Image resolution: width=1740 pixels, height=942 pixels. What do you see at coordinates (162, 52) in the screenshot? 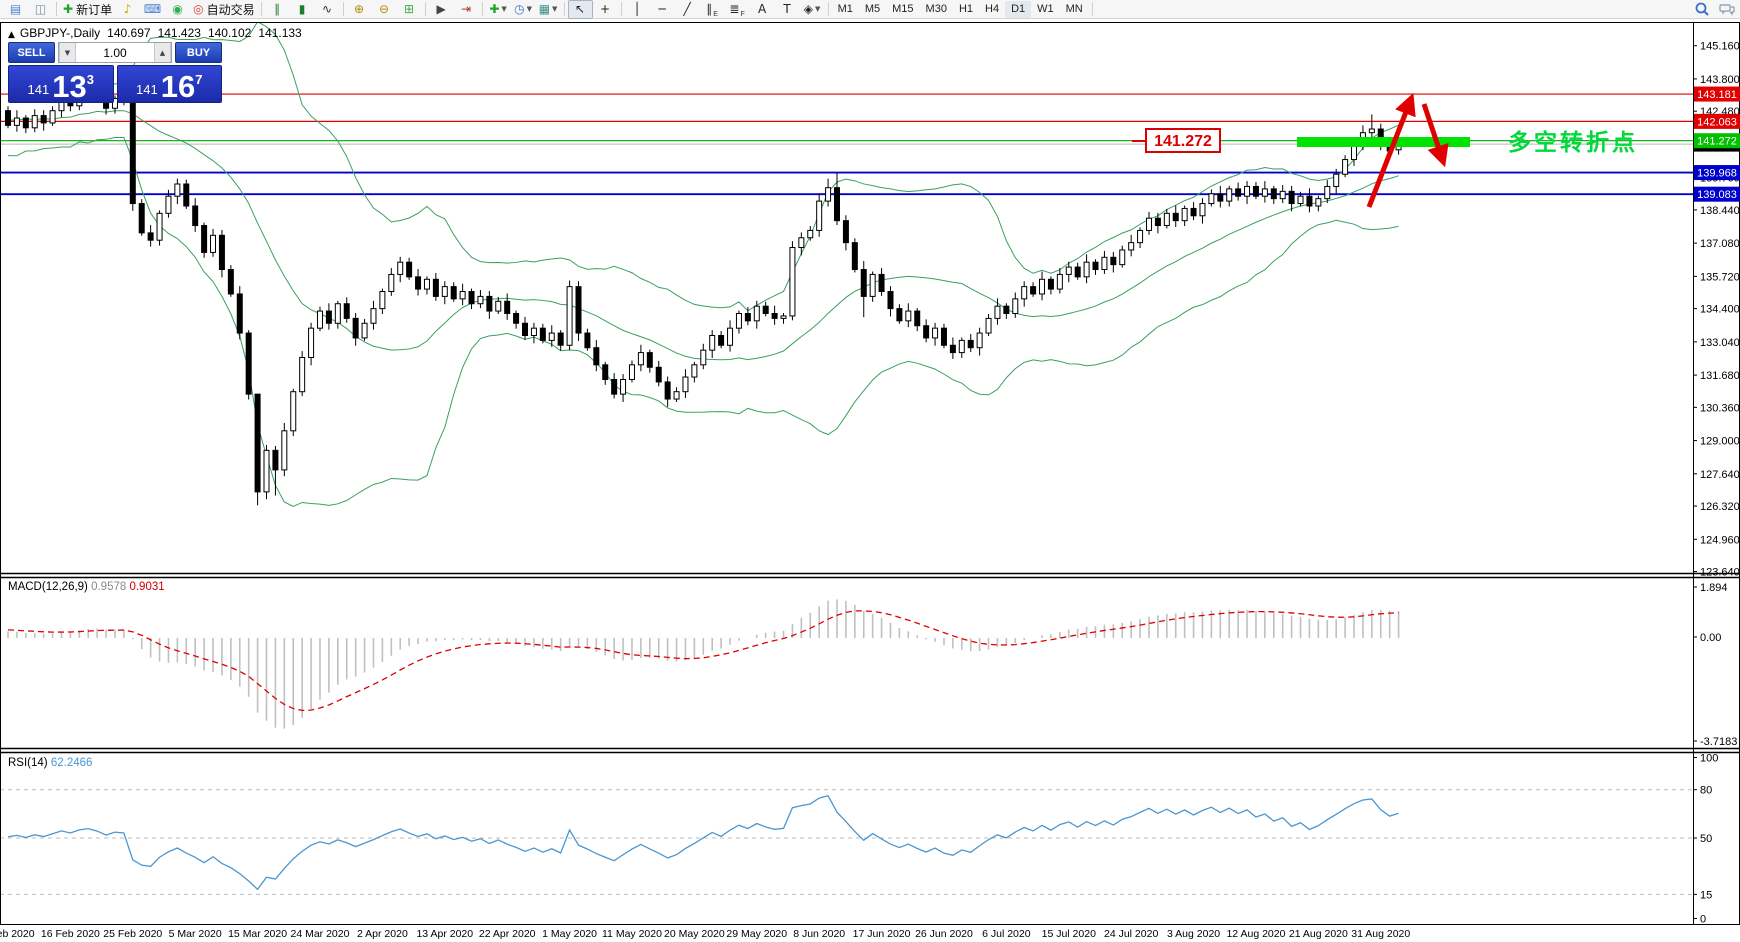
I see `volume-increase-button: ▲` at bounding box center [162, 52].